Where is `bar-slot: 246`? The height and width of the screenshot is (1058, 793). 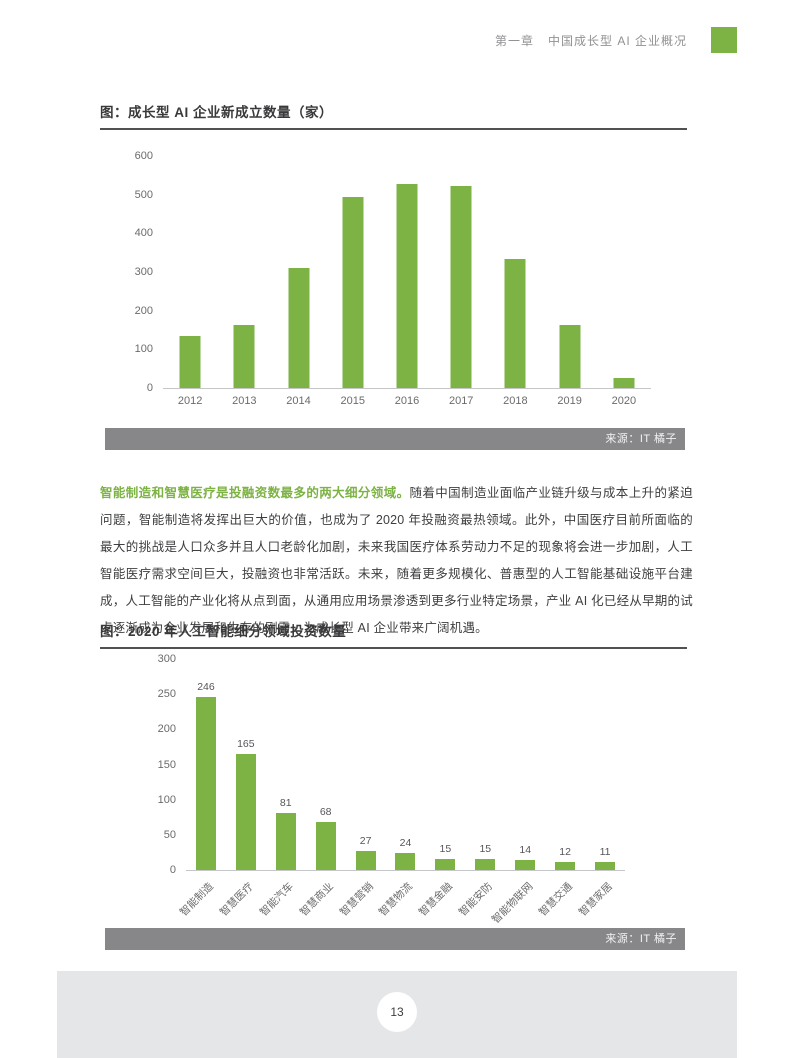
bar-slot: 246 is located at coordinates (206, 764).